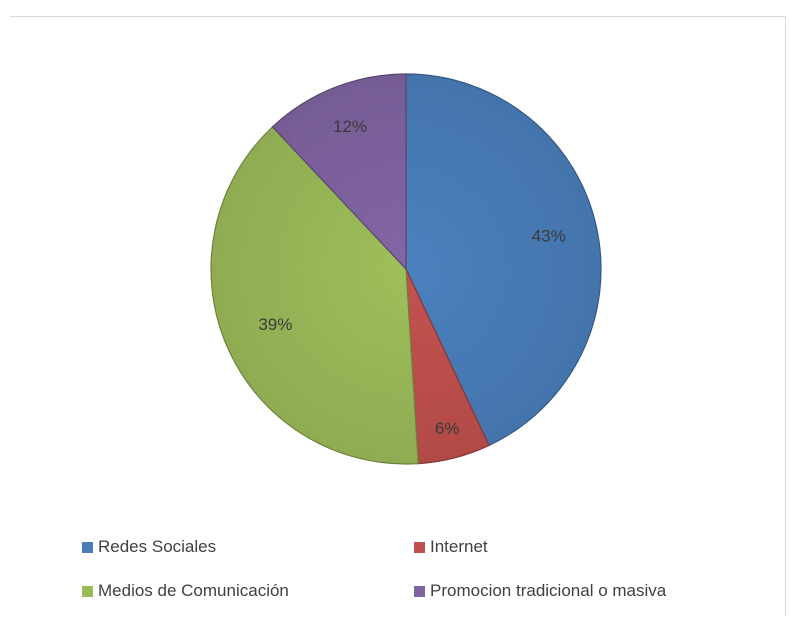  I want to click on legend-swatch-medios-de-comunicacion, so click(87, 591).